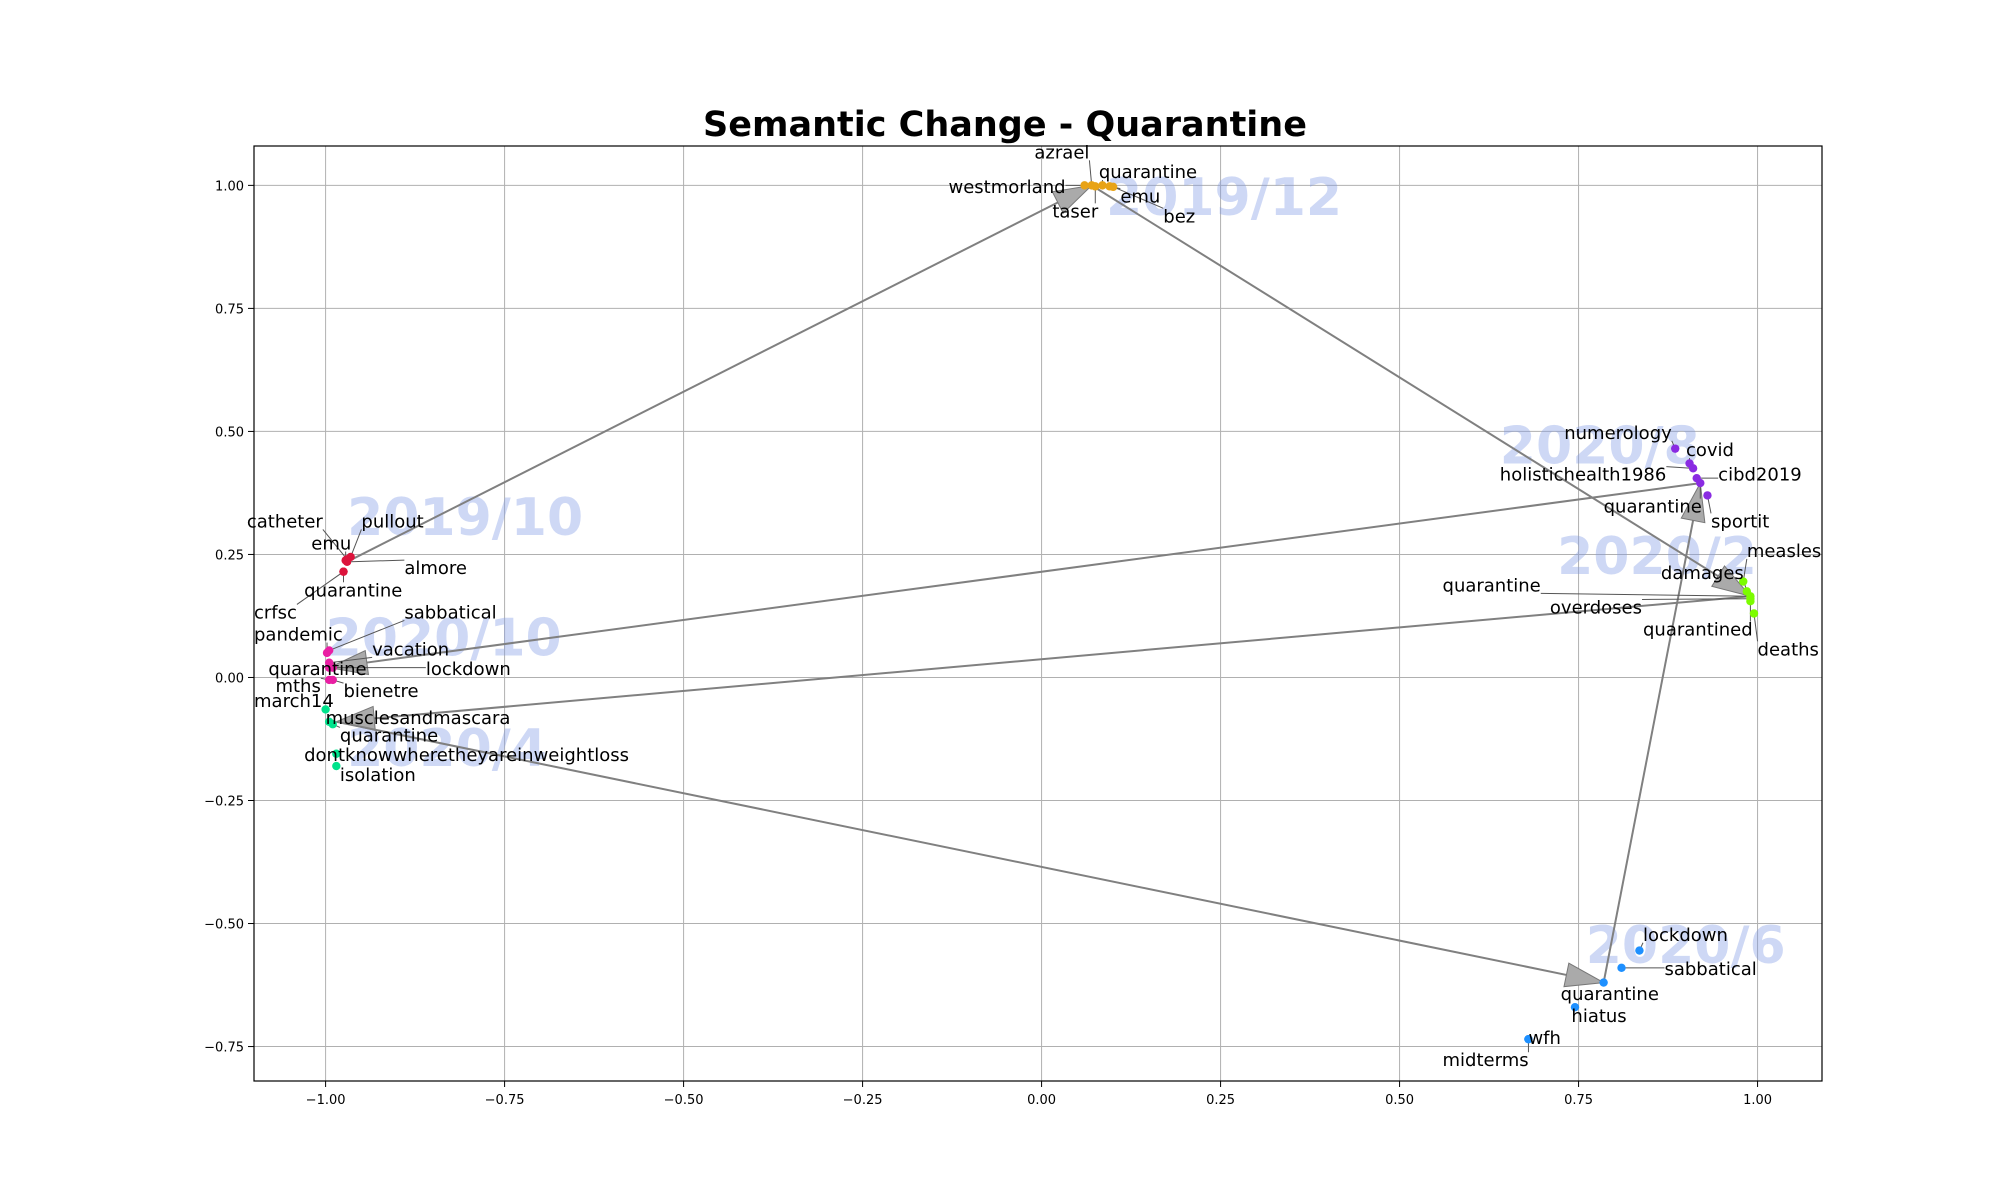  I want to click on word-label: overdoses, so click(1596, 608).